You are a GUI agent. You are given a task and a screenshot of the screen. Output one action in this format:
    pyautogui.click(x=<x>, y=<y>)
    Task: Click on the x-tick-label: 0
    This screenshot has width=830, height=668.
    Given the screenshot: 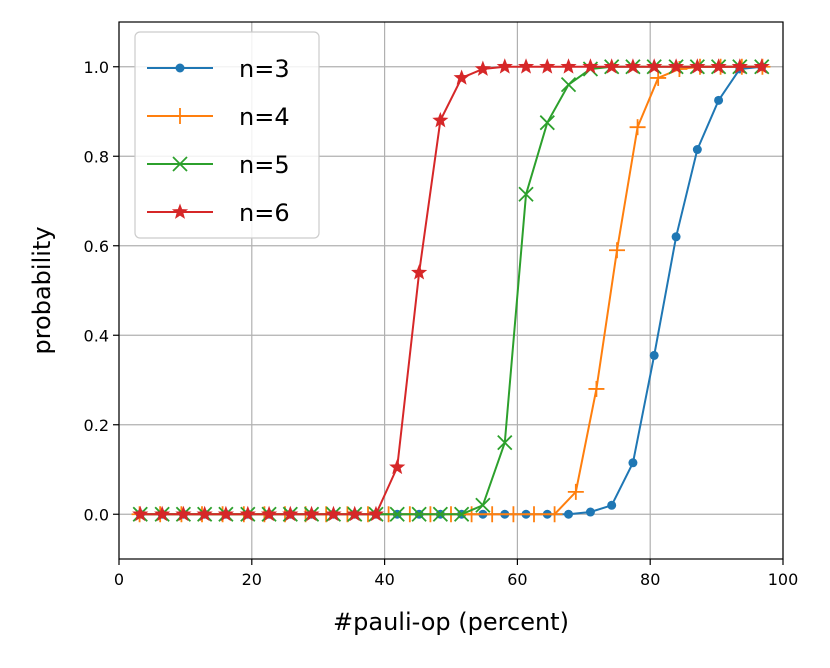 What is the action you would take?
    pyautogui.click(x=119, y=579)
    